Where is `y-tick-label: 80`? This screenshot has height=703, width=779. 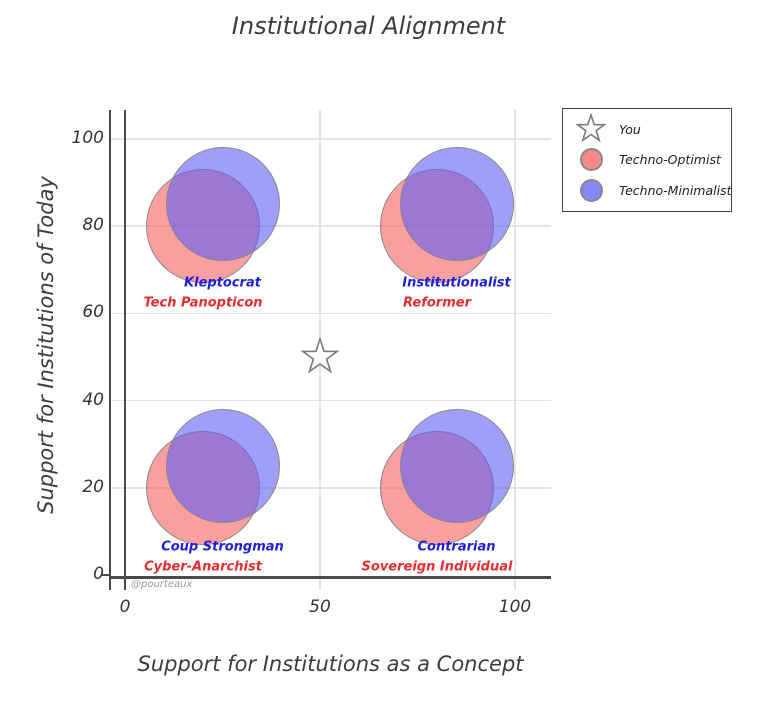 y-tick-label: 80 is located at coordinates (93, 225).